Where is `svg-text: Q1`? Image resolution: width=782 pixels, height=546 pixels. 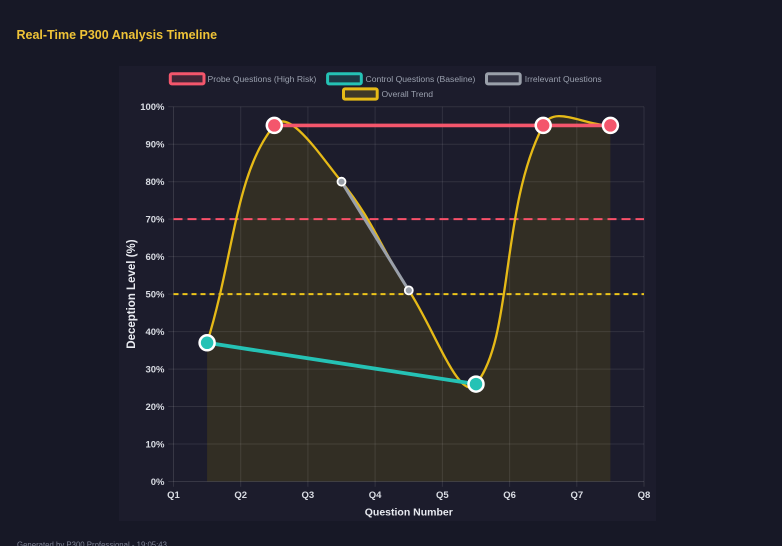 svg-text: Q1 is located at coordinates (173, 495).